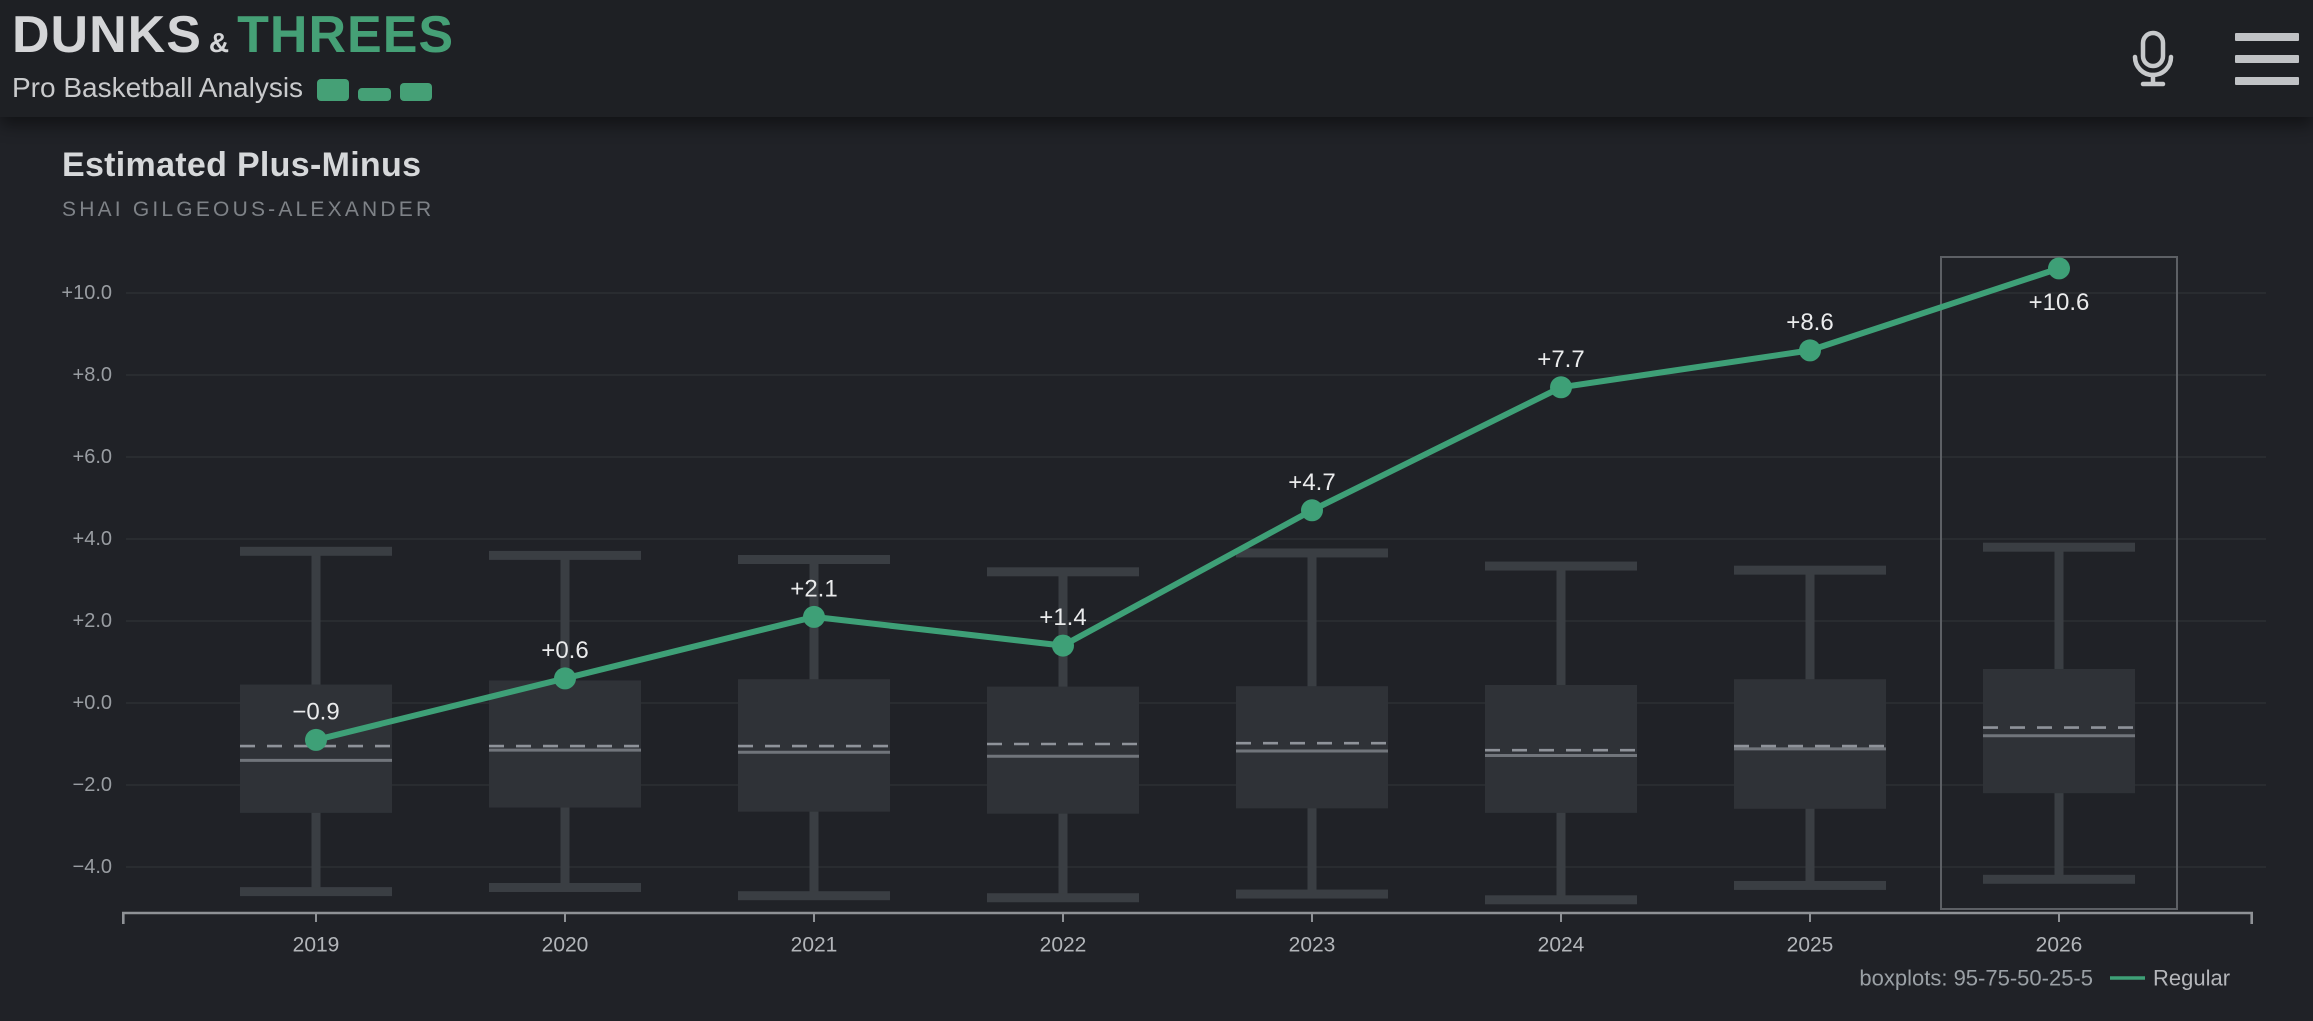 This screenshot has height=1021, width=2313. What do you see at coordinates (1156, 58) in the screenshot?
I see `app-header: DUNKS & THREES Pro Basketball Analysis` at bounding box center [1156, 58].